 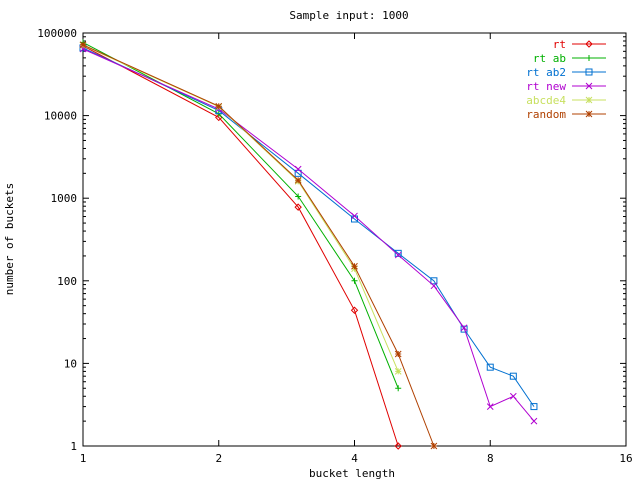 What do you see at coordinates (73, 446) in the screenshot?
I see `y-tick-label: 1` at bounding box center [73, 446].